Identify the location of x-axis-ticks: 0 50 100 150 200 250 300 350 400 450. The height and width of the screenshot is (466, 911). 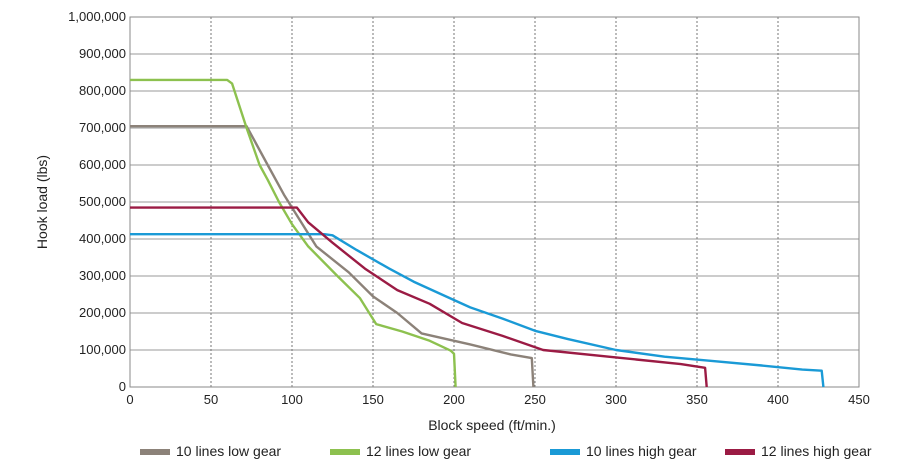
(497, 399).